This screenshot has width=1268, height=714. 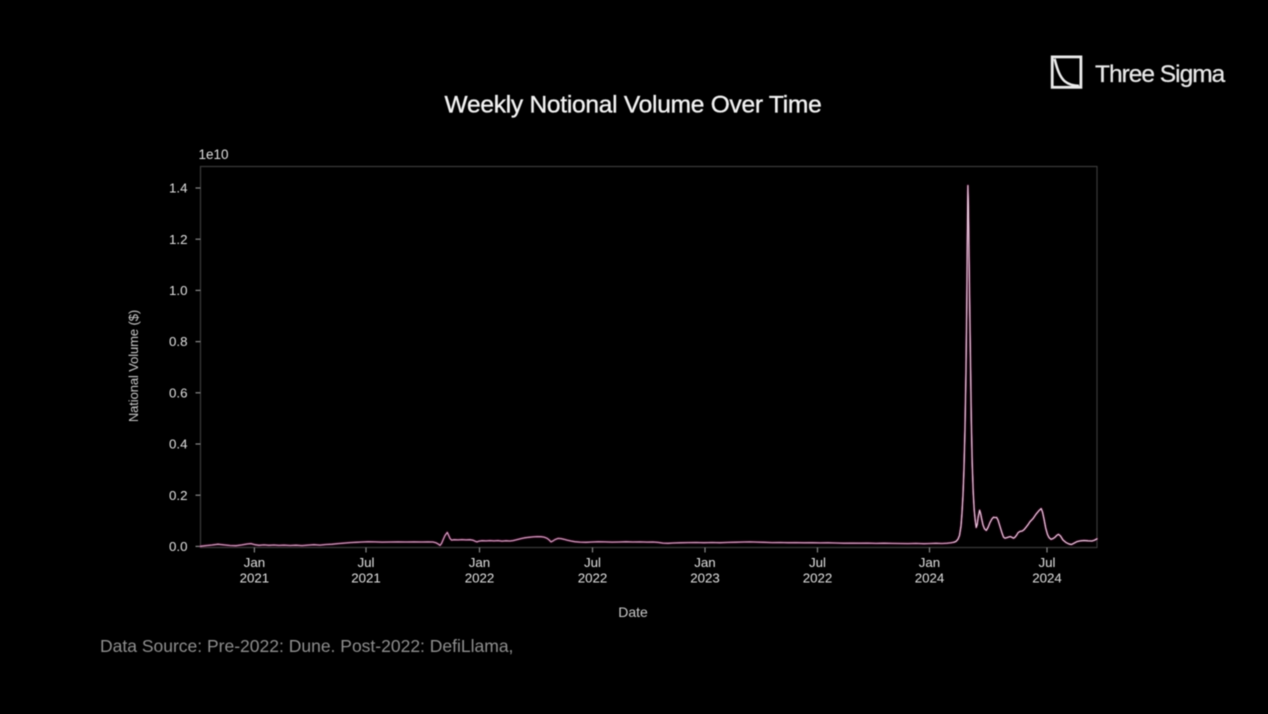 What do you see at coordinates (133, 366) in the screenshot?
I see `svg-text: National Volume ($)` at bounding box center [133, 366].